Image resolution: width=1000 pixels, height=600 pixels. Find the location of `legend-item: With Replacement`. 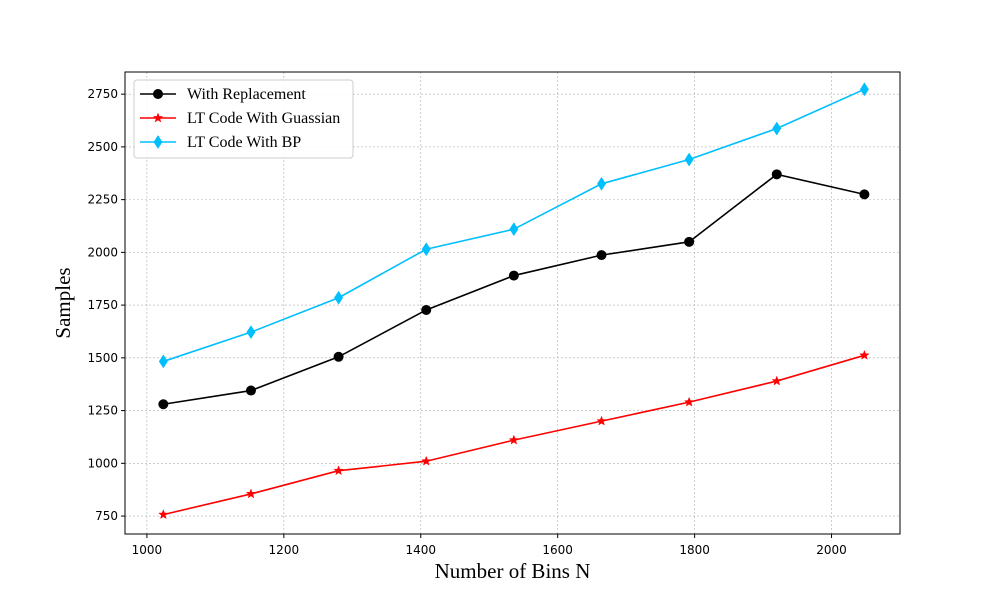

legend-item: With Replacement is located at coordinates (223, 94).